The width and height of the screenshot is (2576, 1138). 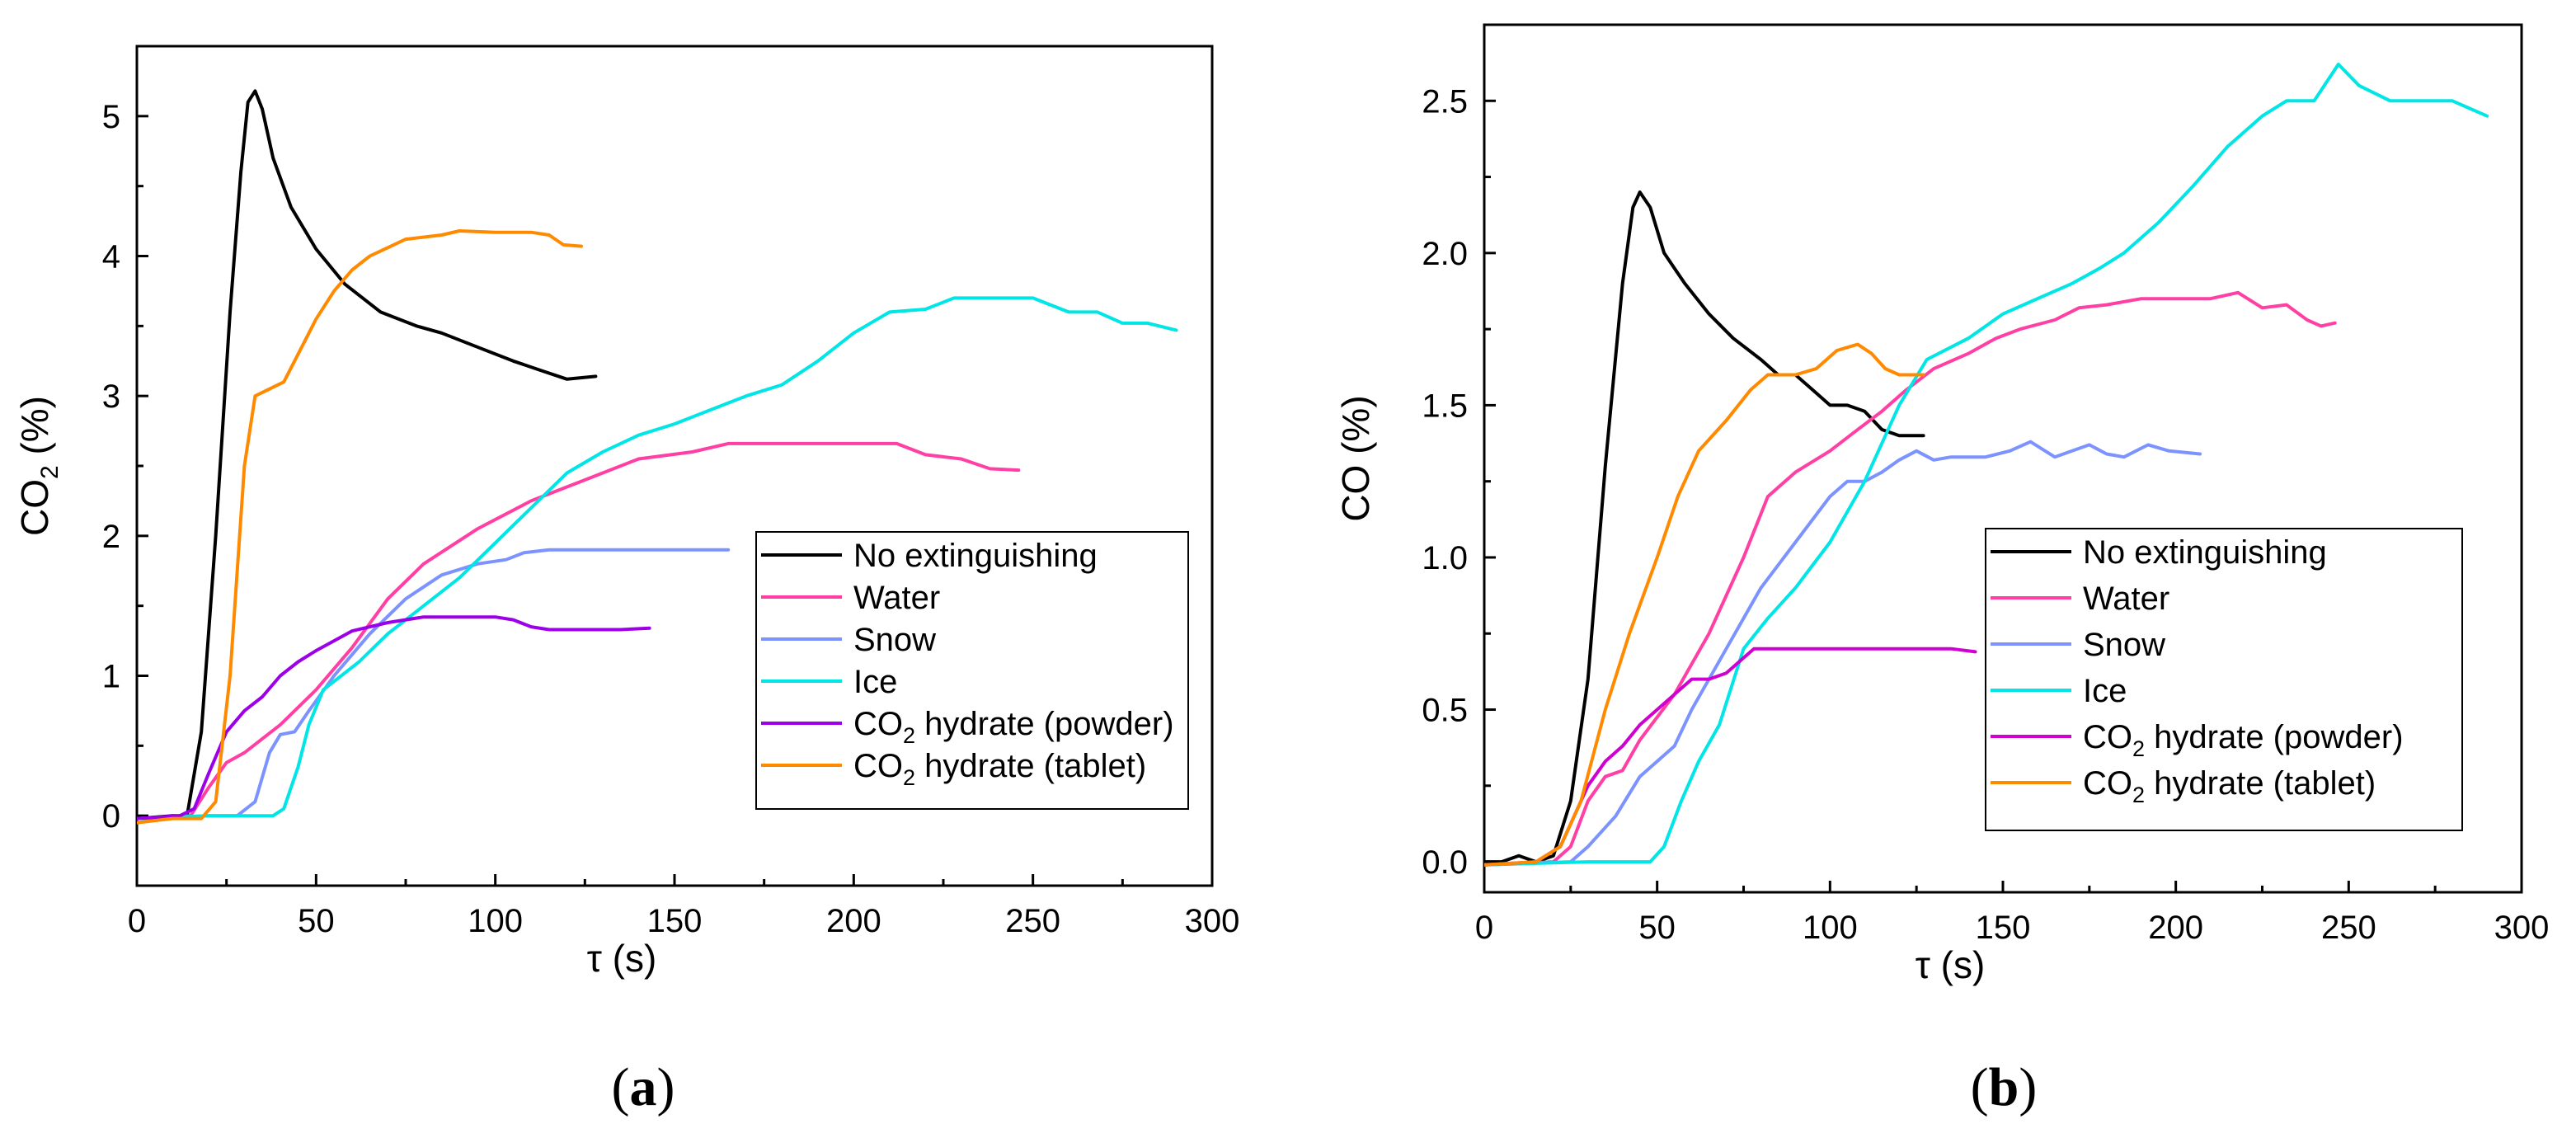 What do you see at coordinates (1445, 254) in the screenshot?
I see `y-tick-label: 2.0` at bounding box center [1445, 254].